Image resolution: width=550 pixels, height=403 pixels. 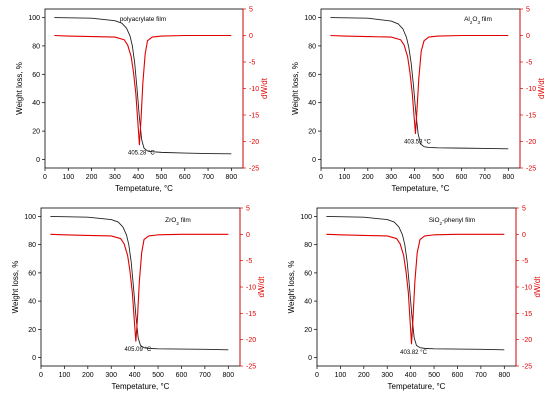 I want to click on panel-label: Al2O3 film, so click(x=478, y=20).